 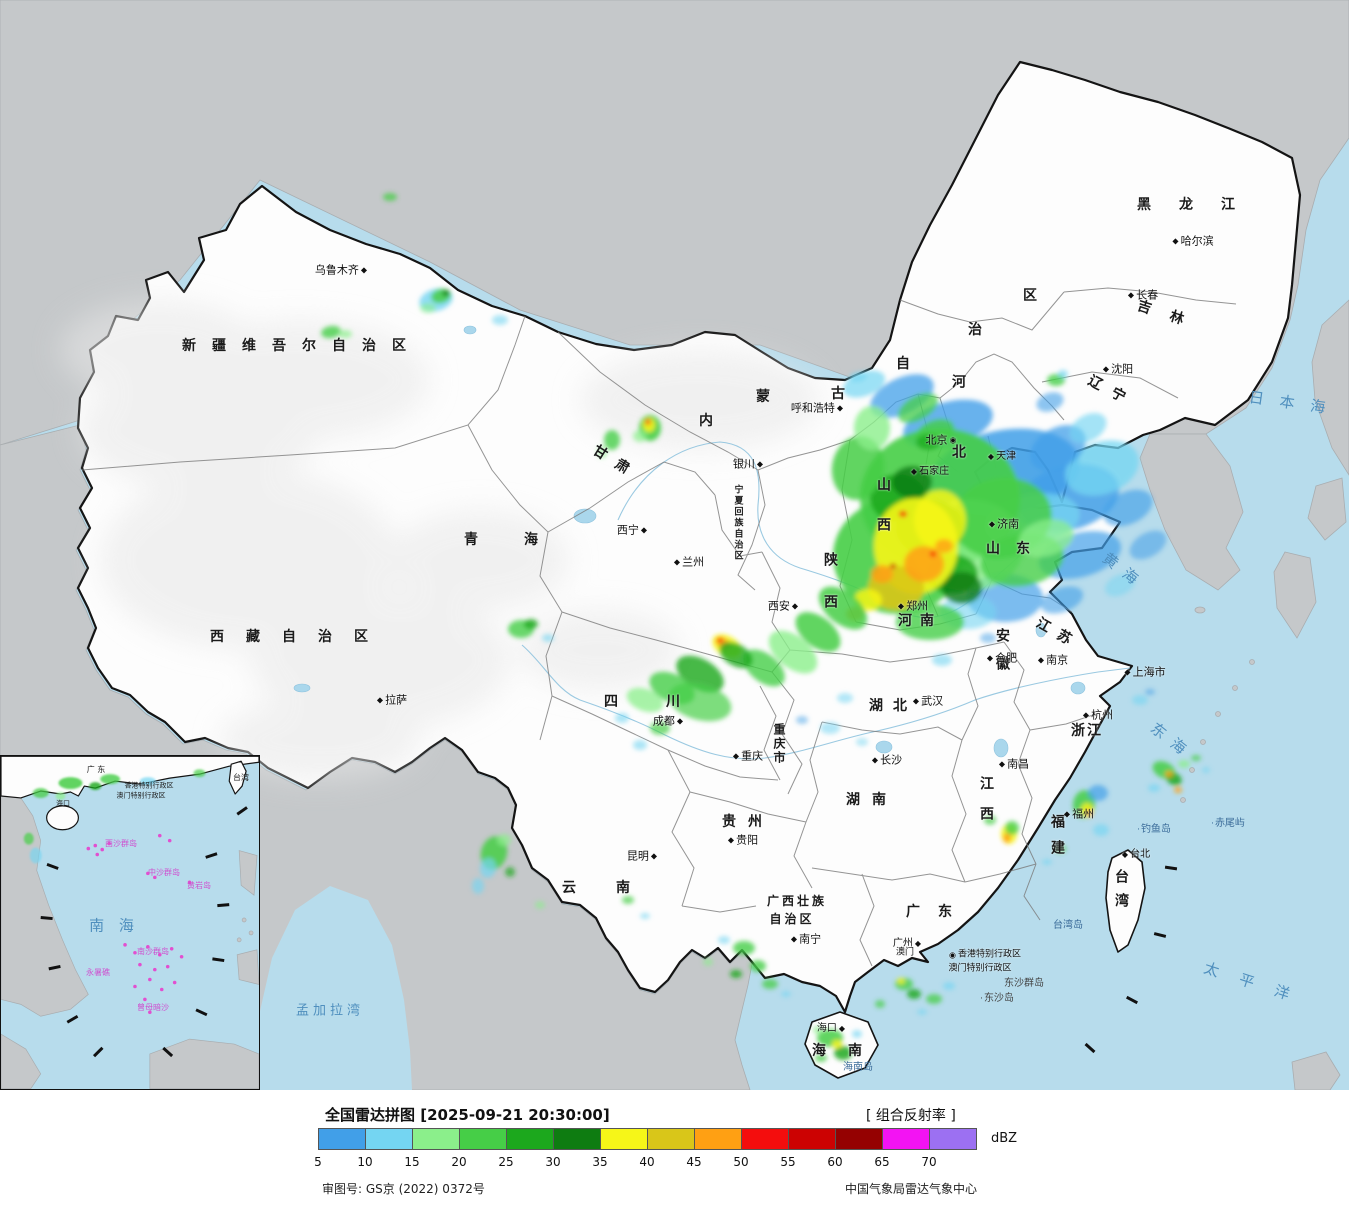 What do you see at coordinates (835, 1162) in the screenshot?
I see `scale-value: 60` at bounding box center [835, 1162].